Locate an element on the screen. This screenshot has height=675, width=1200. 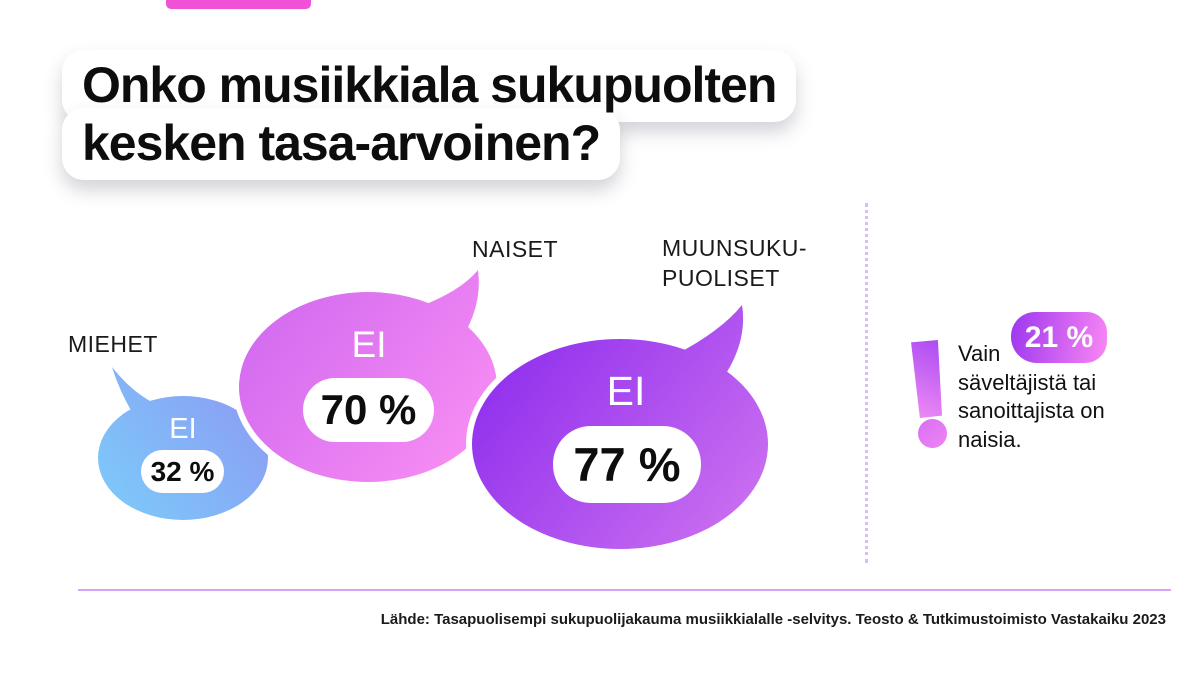
value-naiset-text: 70 % is located at coordinates (368, 409).